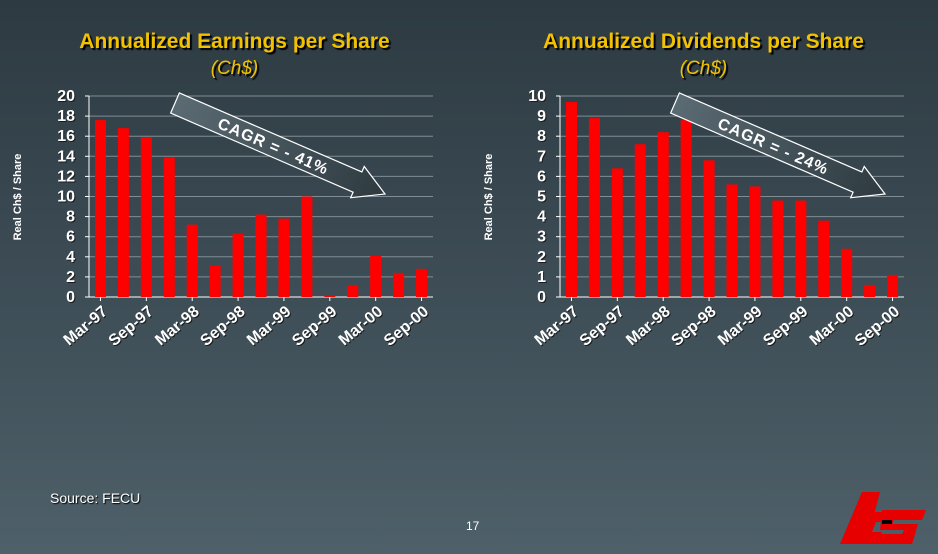 This screenshot has width=938, height=554. What do you see at coordinates (703, 68) in the screenshot?
I see `chart-subtitle: (Ch$)` at bounding box center [703, 68].